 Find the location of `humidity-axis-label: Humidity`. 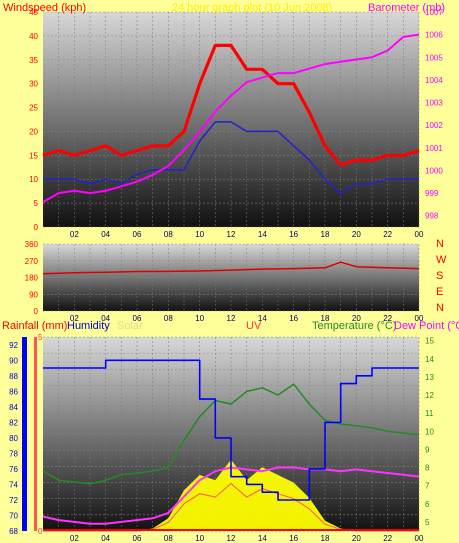

humidity-axis-label: Humidity is located at coordinates (88, 326).